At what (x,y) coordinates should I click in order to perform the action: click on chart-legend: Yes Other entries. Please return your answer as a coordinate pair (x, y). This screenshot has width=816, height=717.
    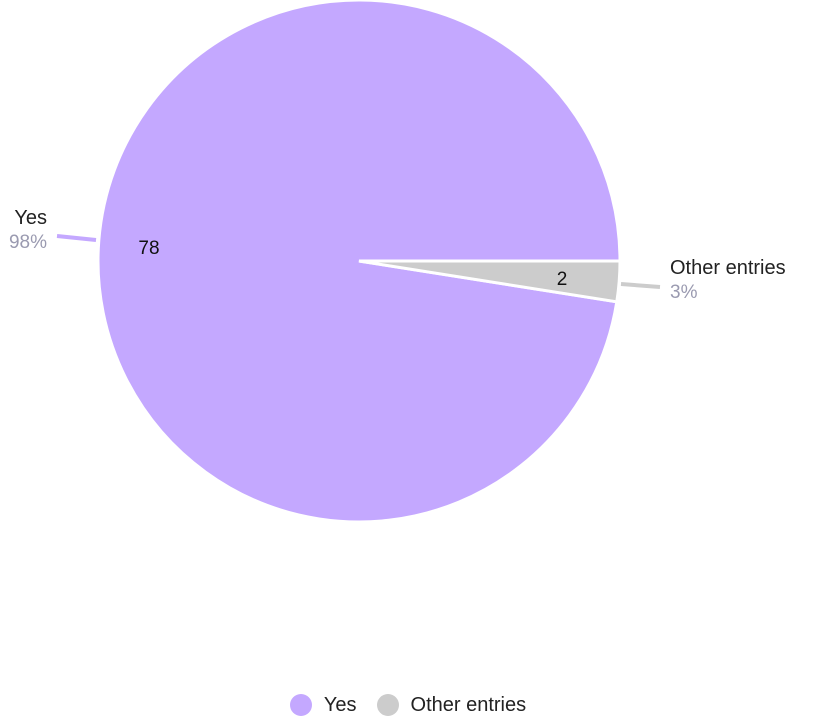
    Looking at the image, I should click on (408, 703).